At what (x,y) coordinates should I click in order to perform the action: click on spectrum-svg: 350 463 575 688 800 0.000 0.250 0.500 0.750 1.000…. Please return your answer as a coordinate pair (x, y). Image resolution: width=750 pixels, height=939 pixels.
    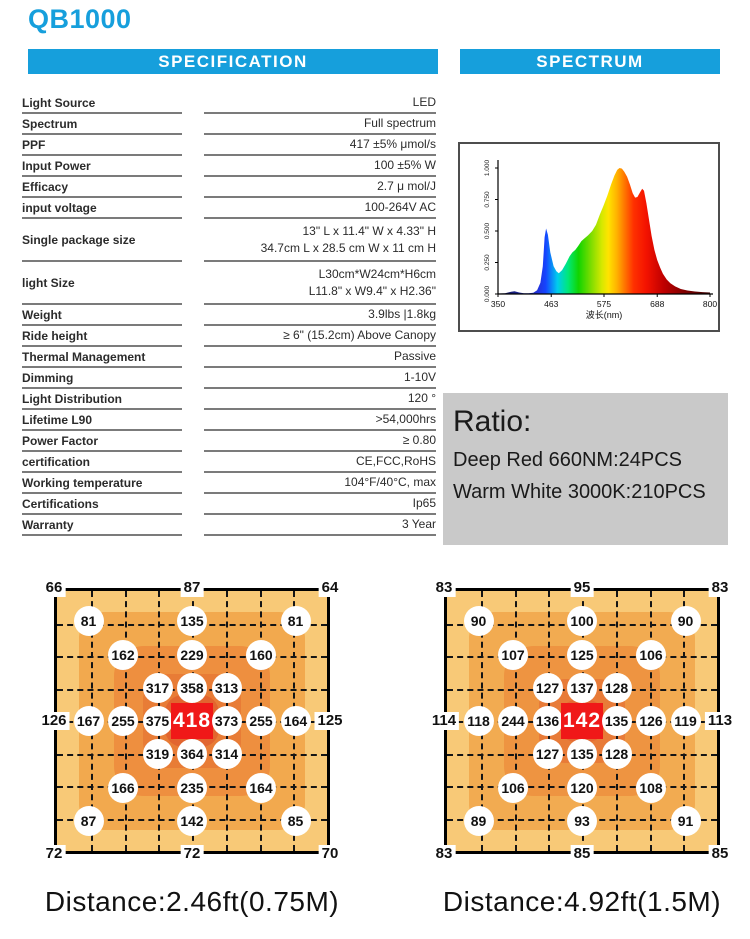
    Looking at the image, I should click on (600, 239).